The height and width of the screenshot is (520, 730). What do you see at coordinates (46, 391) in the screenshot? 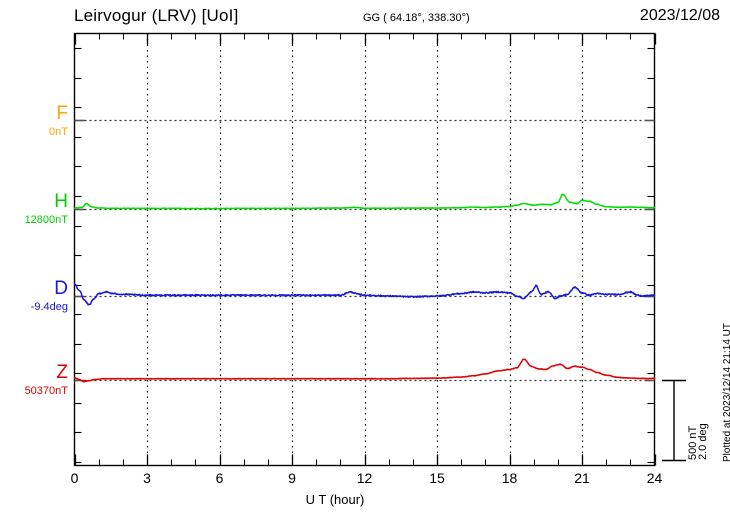
I see `component-value-z: 50370nT` at bounding box center [46, 391].